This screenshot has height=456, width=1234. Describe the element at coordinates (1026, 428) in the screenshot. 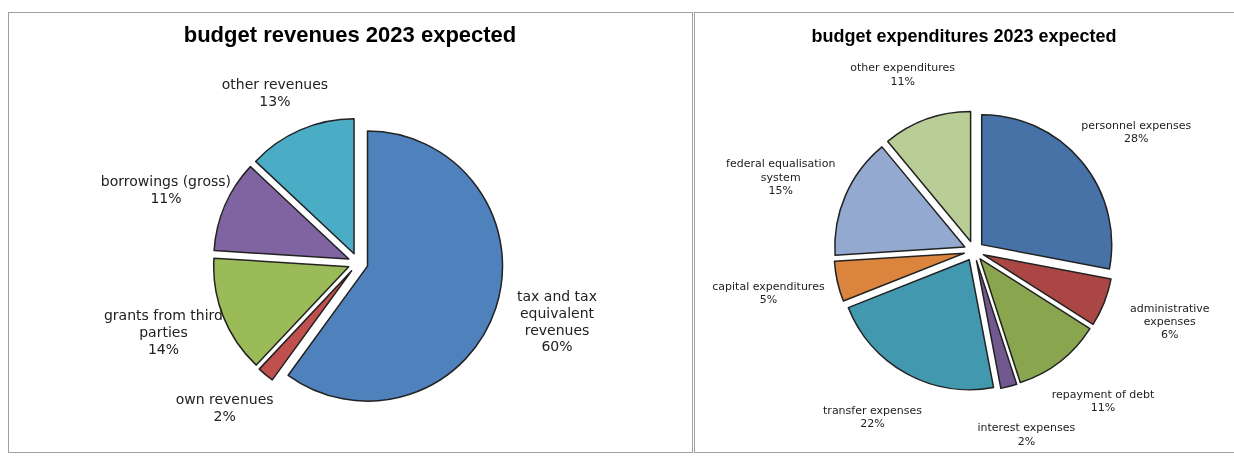

I see `slice-label: interest expenses` at that location.